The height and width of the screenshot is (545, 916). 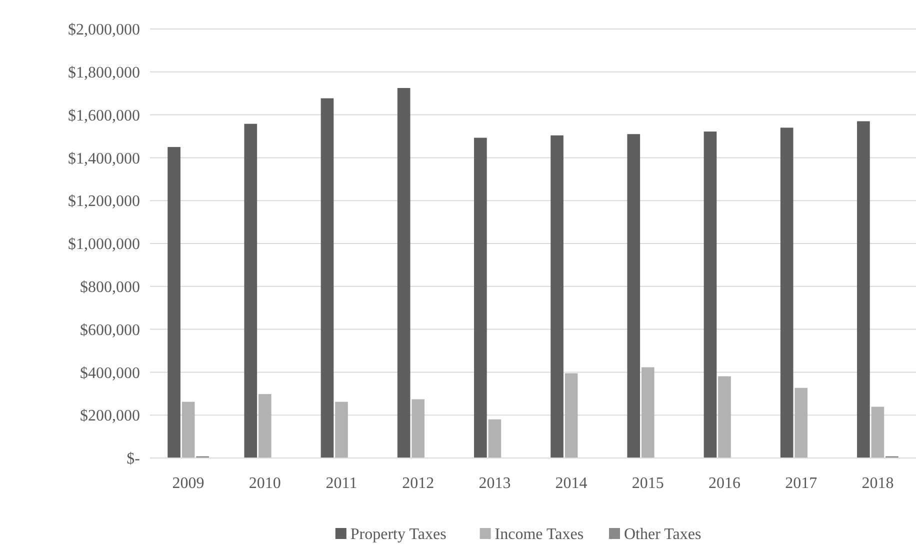 What do you see at coordinates (110, 373) in the screenshot?
I see `y-tick-label: $400,000` at bounding box center [110, 373].